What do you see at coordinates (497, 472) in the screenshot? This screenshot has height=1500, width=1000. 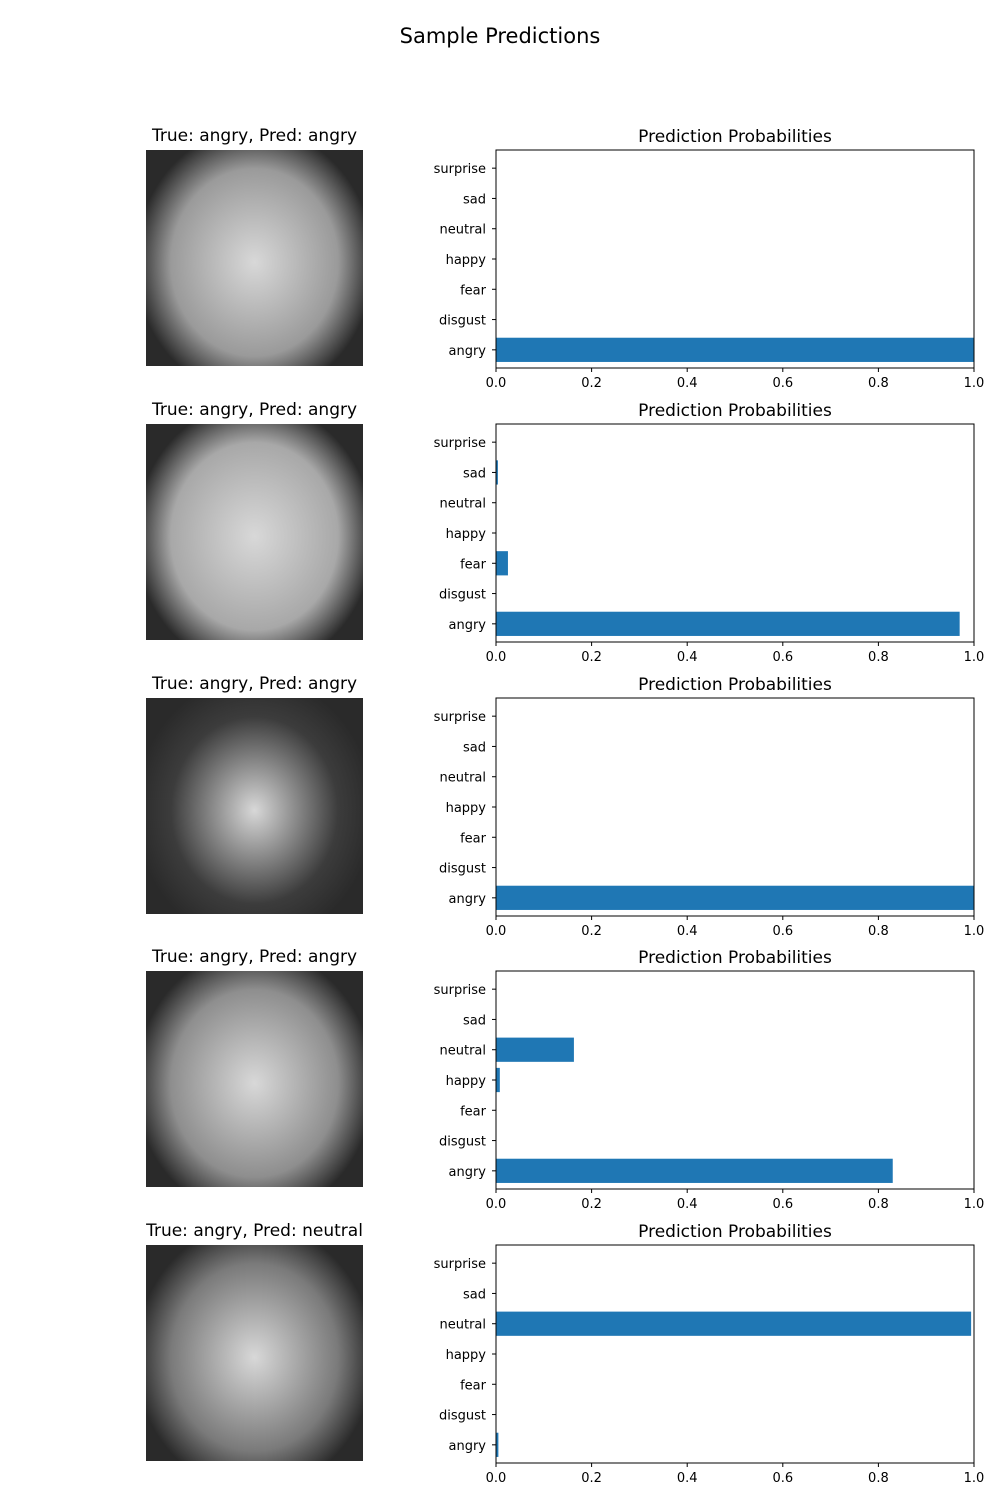 I see `bar-sad` at bounding box center [497, 472].